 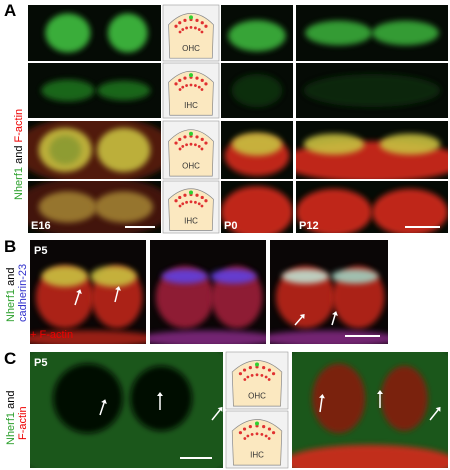 What do you see at coordinates (191, 150) in the screenshot?
I see `diagram: OHC` at bounding box center [191, 150].